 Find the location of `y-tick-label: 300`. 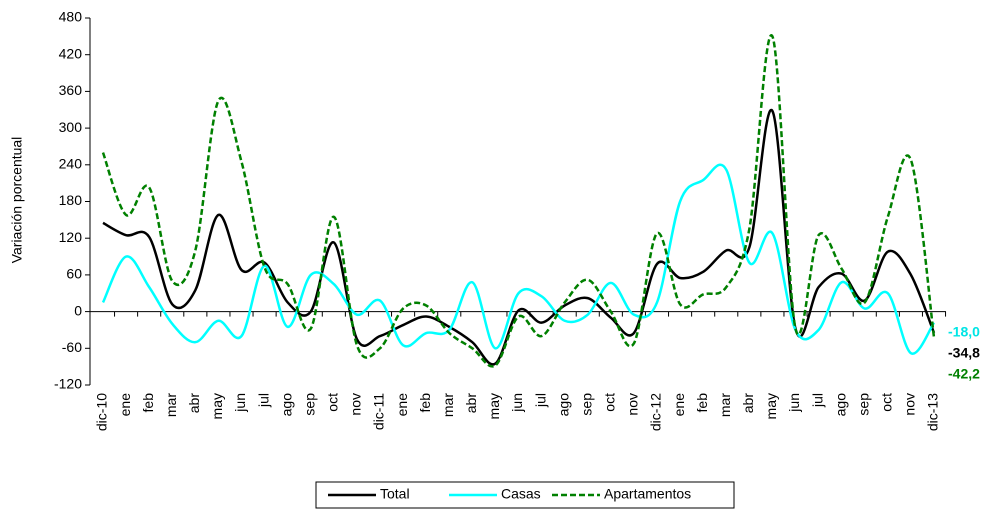

y-tick-label: 300 is located at coordinates (71, 127).